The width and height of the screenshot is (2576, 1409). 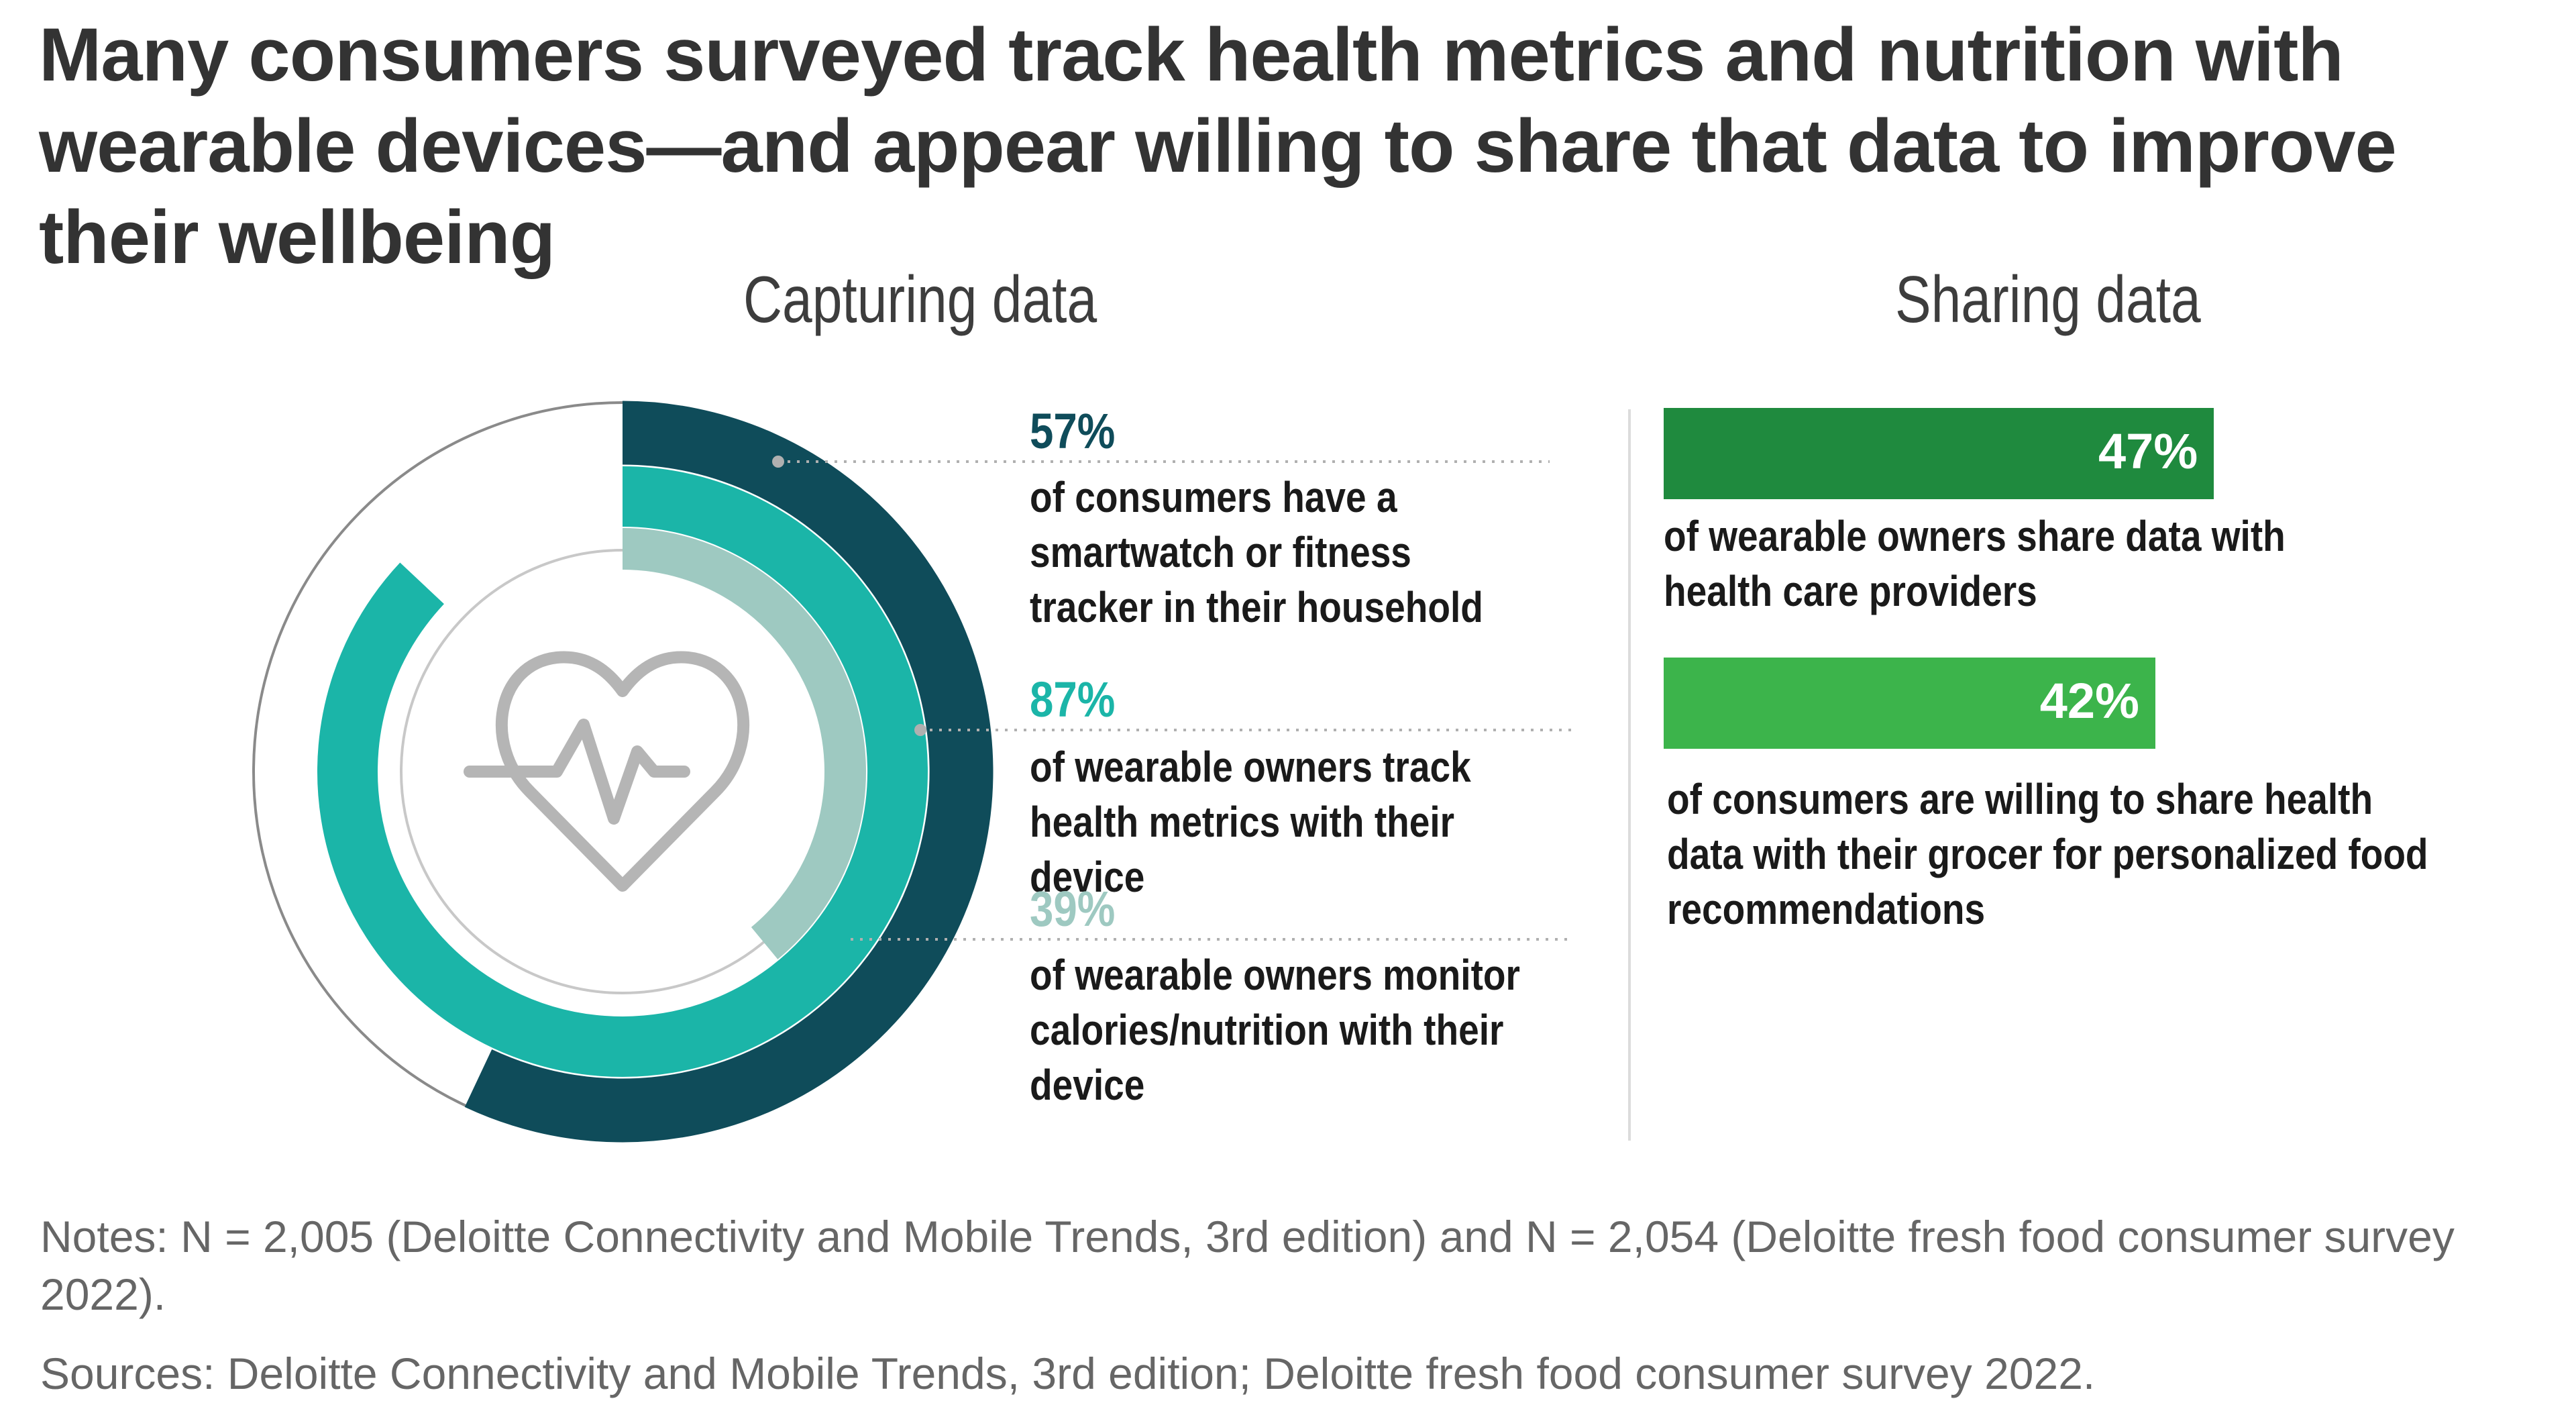 I want to click on share-bar-42: 42%, so click(x=1909, y=703).